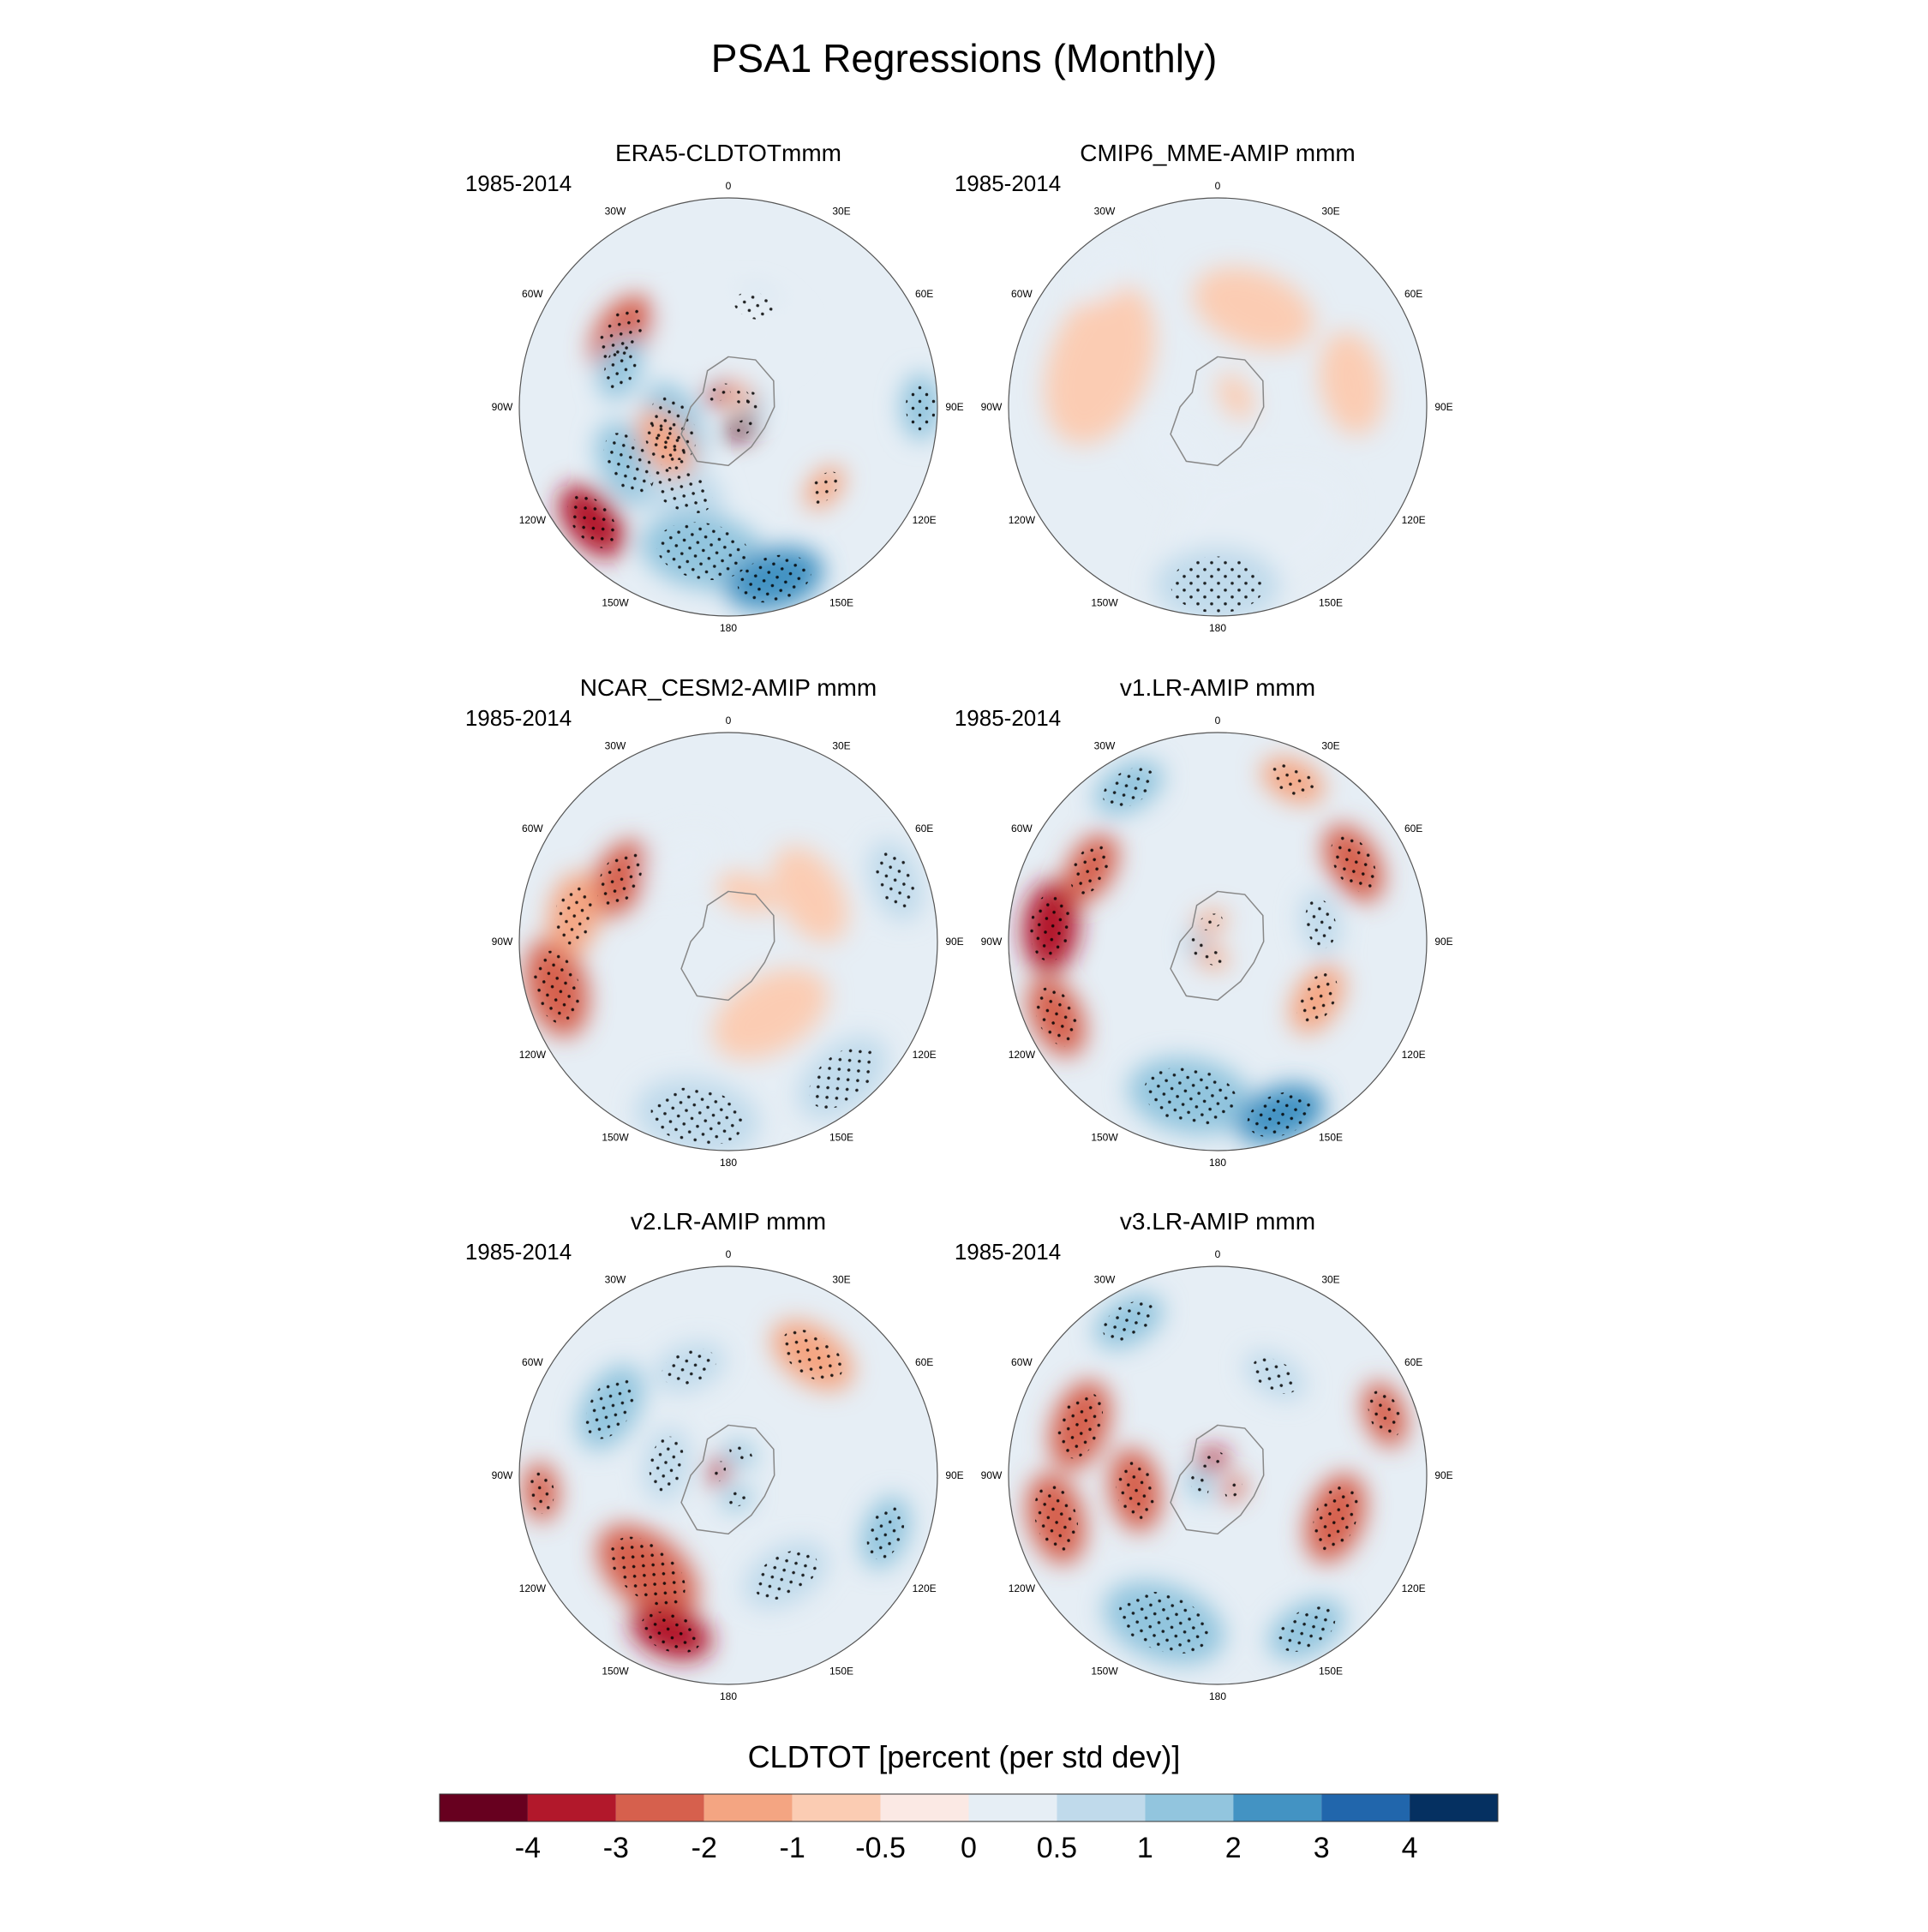 The width and height of the screenshot is (1928, 1932). What do you see at coordinates (705, 1848) in the screenshot?
I see `colorbar-tick-label: -2` at bounding box center [705, 1848].